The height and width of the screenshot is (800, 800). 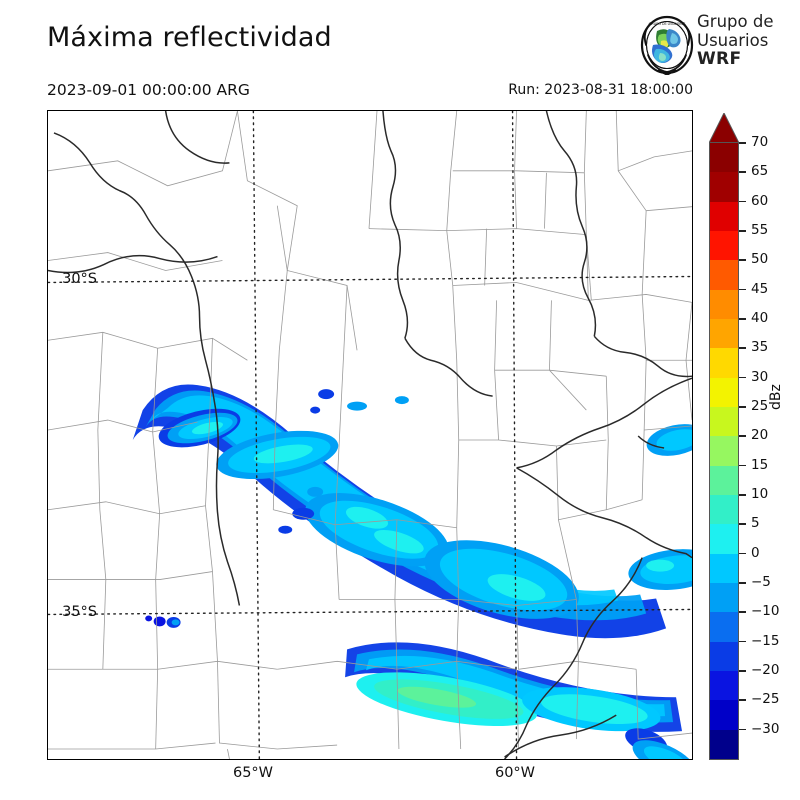 What do you see at coordinates (760, 142) in the screenshot?
I see `colorbar-tick-label: 70` at bounding box center [760, 142].